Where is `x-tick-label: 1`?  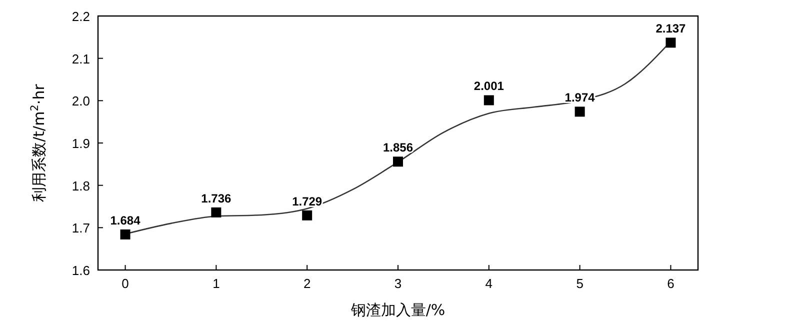 x-tick-label: 1 is located at coordinates (216, 283).